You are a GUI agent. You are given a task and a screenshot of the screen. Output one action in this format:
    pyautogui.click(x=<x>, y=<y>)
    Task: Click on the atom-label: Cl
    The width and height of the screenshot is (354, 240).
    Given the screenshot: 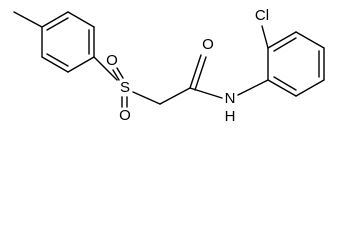 What is the action you would take?
    pyautogui.click(x=262, y=15)
    